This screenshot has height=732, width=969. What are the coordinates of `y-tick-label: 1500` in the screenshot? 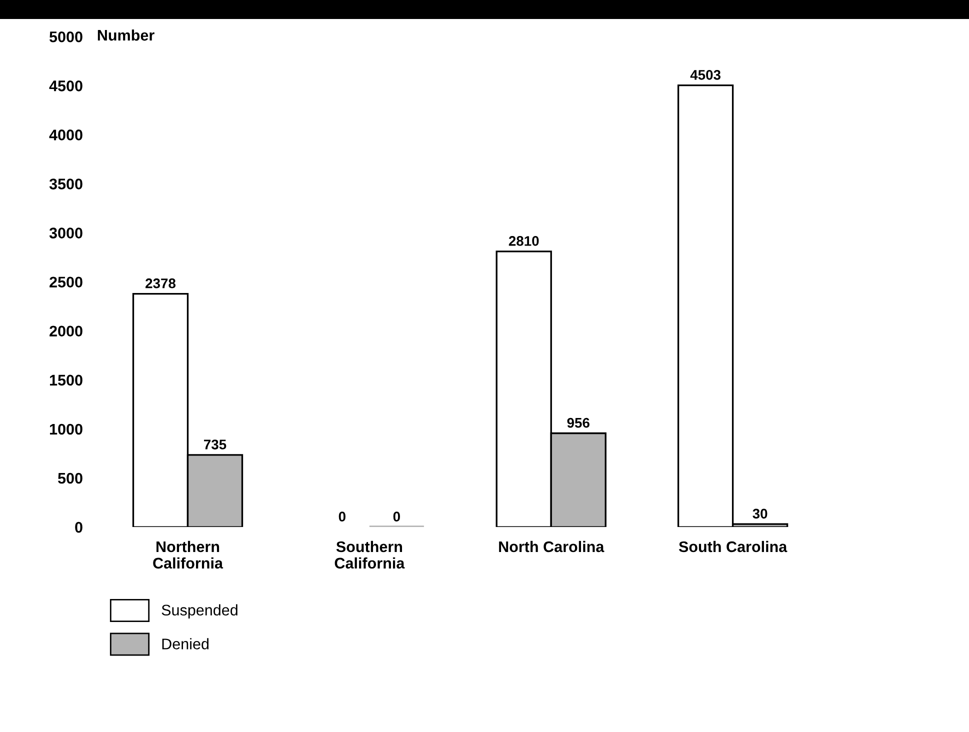 It's located at (66, 380).